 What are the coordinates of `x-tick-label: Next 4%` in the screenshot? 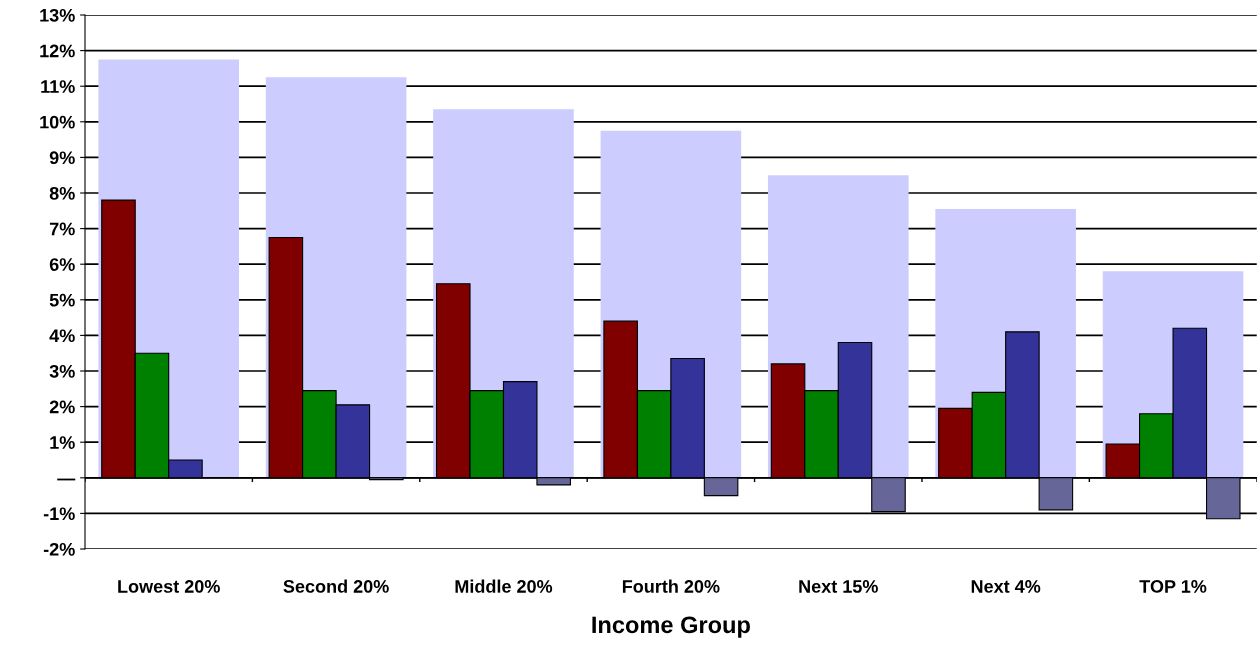 It's located at (1006, 586).